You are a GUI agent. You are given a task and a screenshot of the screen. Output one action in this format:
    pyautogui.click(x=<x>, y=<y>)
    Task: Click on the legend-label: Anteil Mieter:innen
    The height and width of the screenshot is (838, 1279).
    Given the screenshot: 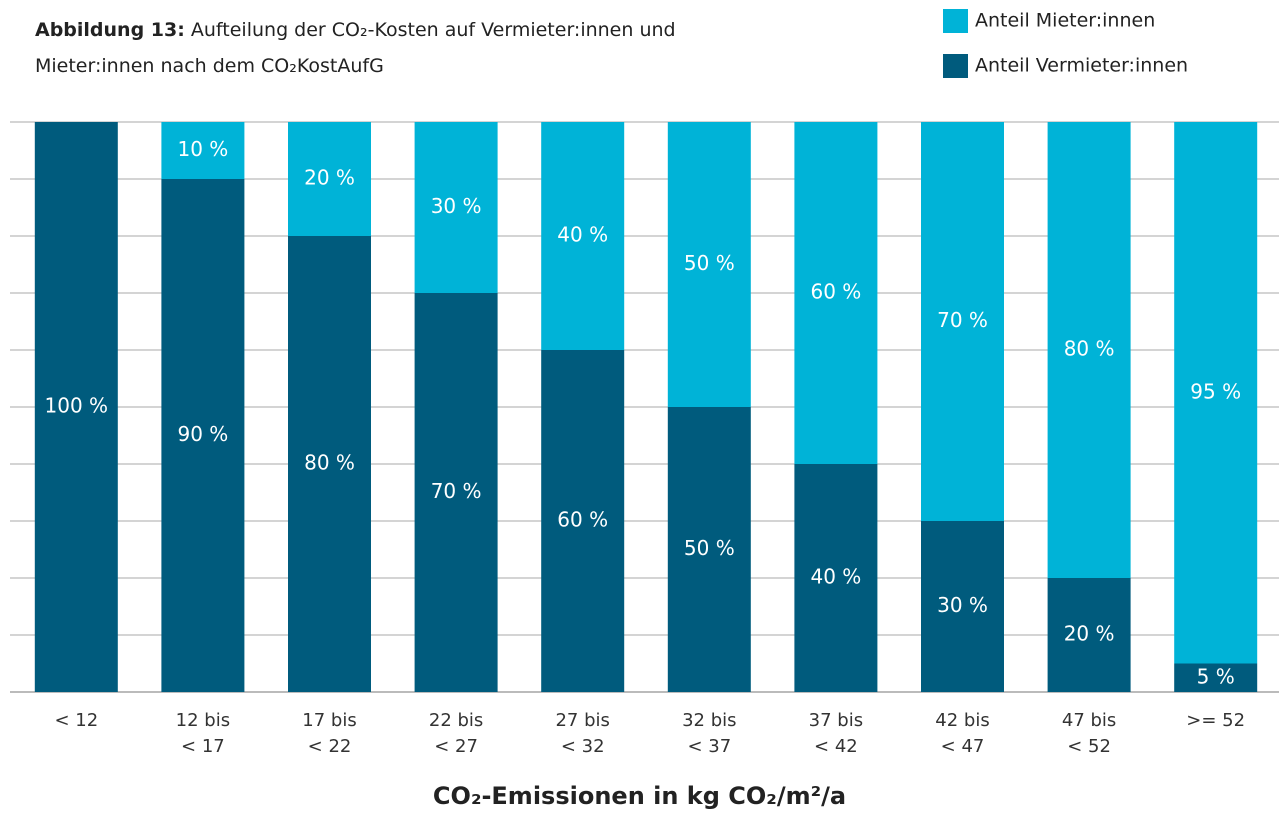 What is the action you would take?
    pyautogui.click(x=1065, y=21)
    